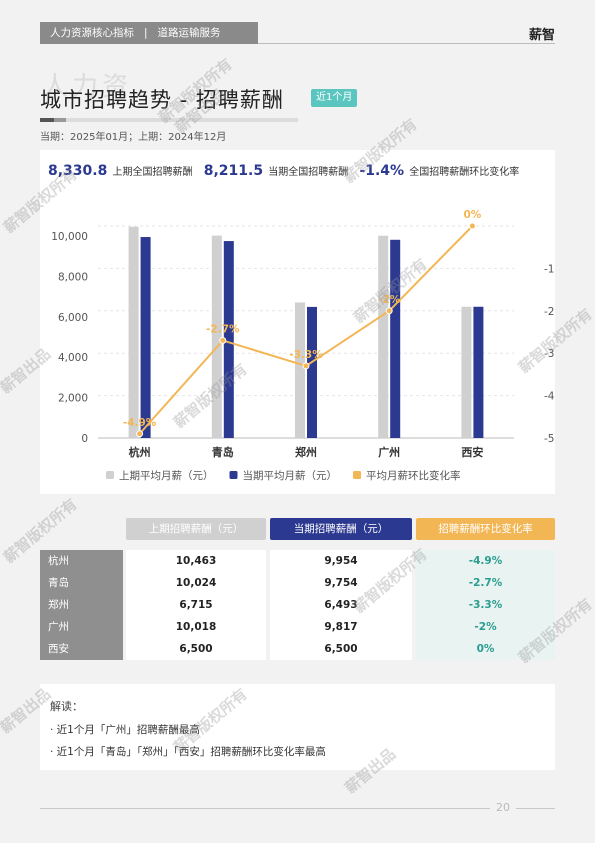 The image size is (595, 843). I want to click on y-left-tick-label: 10,000, so click(69, 237).